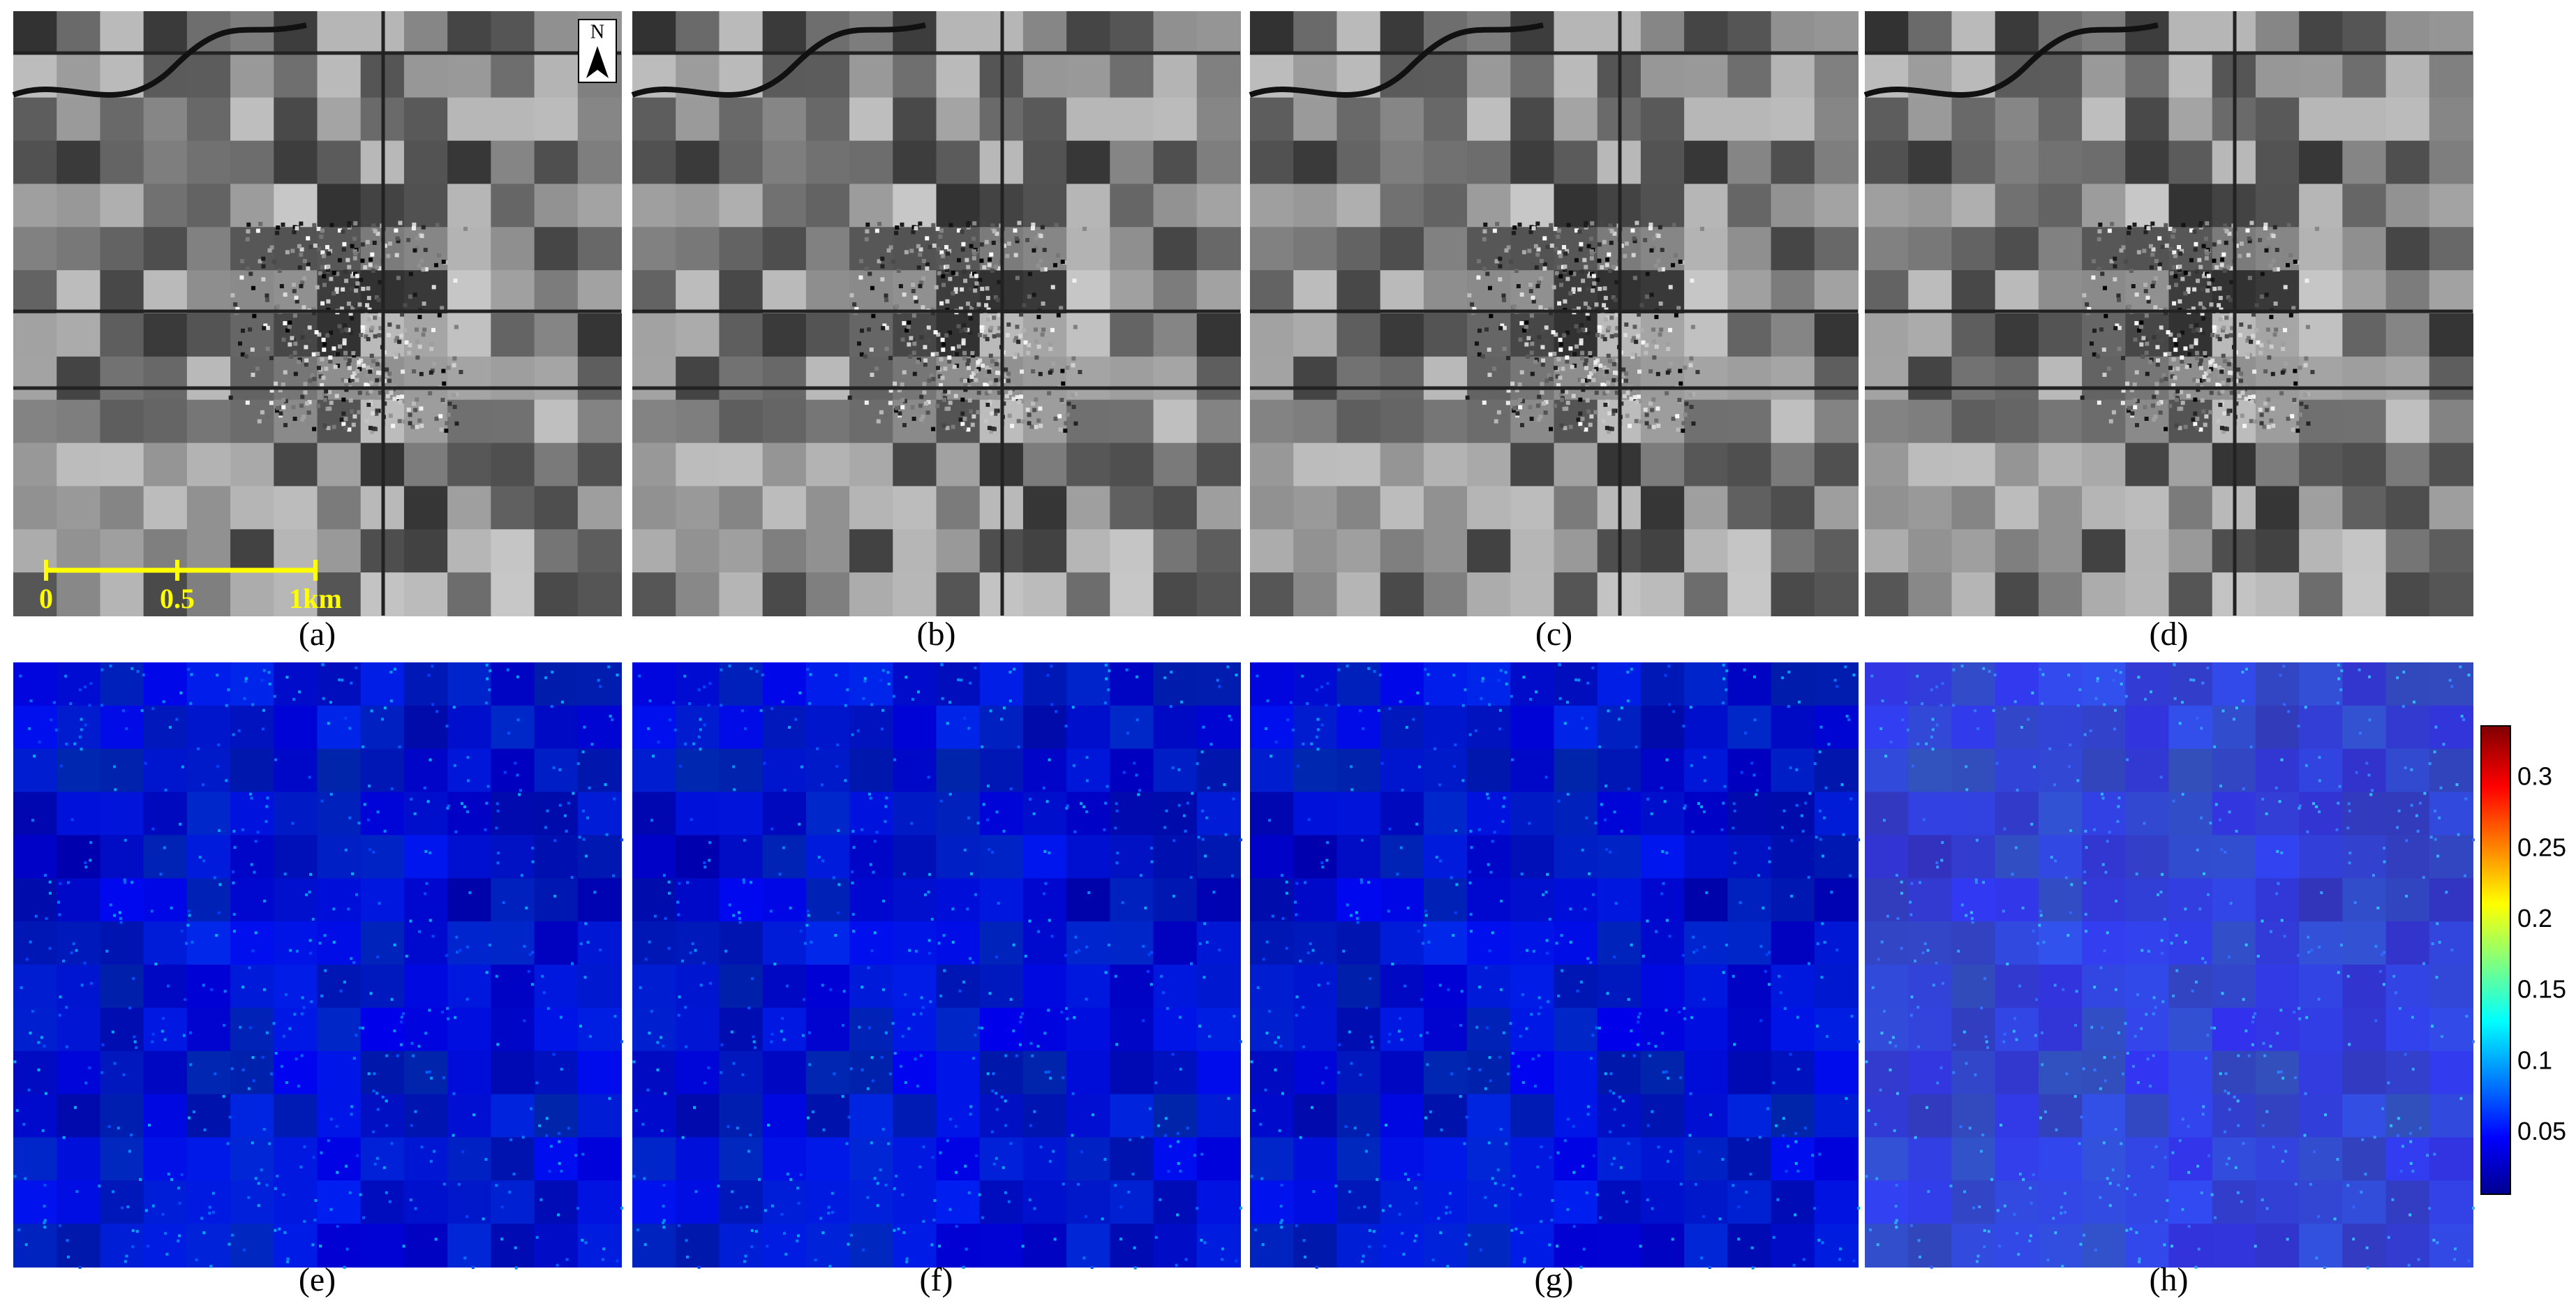 The width and height of the screenshot is (2576, 1315). Describe the element at coordinates (2169, 1279) in the screenshot. I see `panel-caption: (h)` at that location.